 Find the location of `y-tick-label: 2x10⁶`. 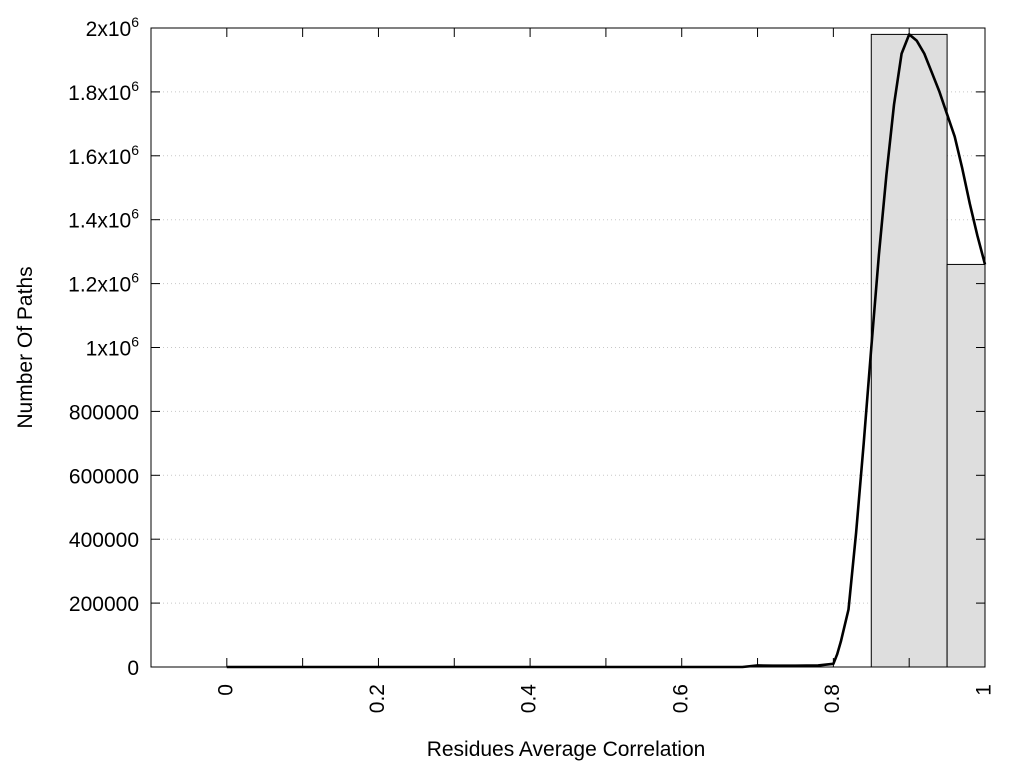

y-tick-label: 2x10⁶ is located at coordinates (113, 27).